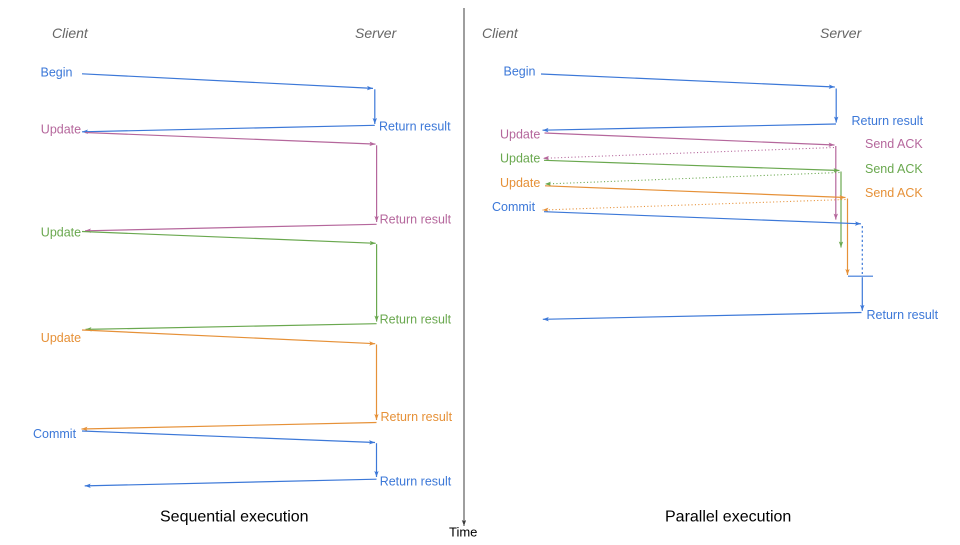 The image size is (960, 545). What do you see at coordinates (234, 517) in the screenshot?
I see `svg-text: Sequential execution` at bounding box center [234, 517].